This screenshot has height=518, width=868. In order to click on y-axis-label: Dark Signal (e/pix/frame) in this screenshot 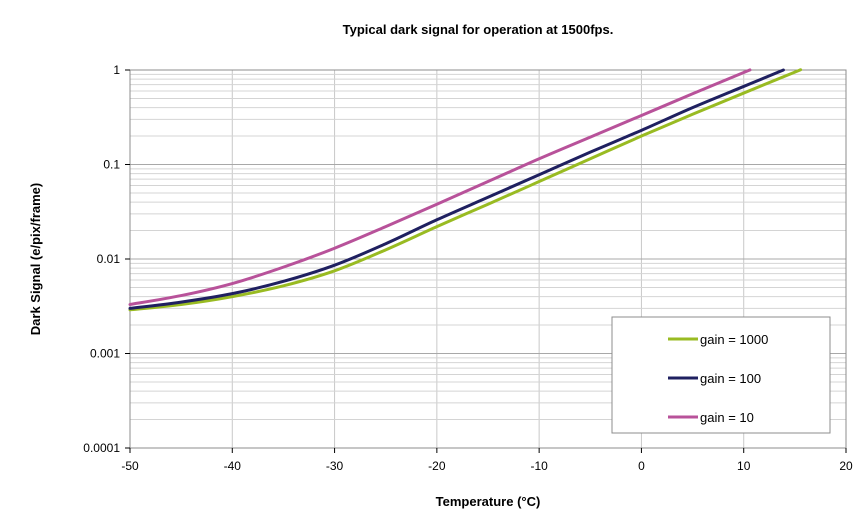, I will do `click(35, 259)`.